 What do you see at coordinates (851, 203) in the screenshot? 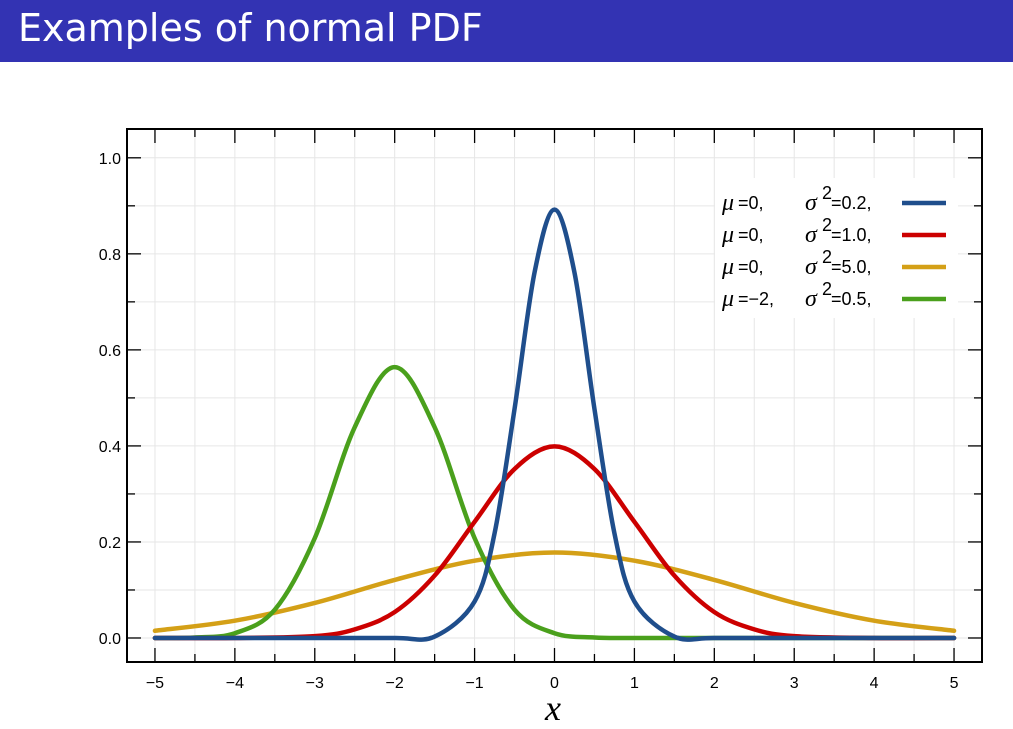
I see `legend-sigma-value: =0.2,` at bounding box center [851, 203].